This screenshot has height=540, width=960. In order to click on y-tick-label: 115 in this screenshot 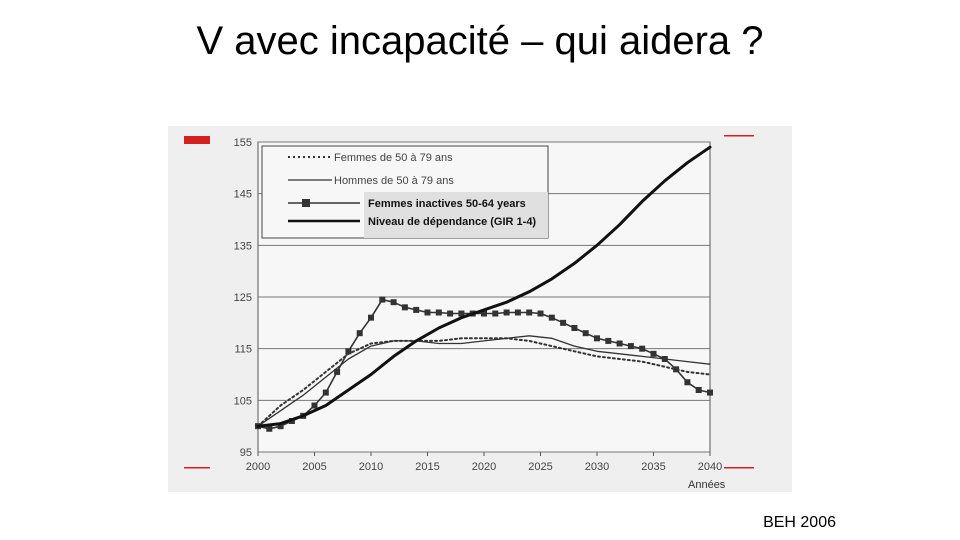, I will do `click(243, 350)`.